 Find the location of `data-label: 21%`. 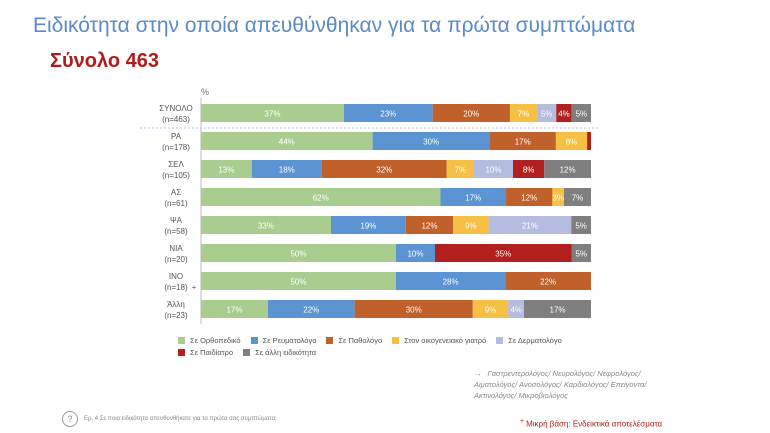

data-label: 21% is located at coordinates (530, 226).